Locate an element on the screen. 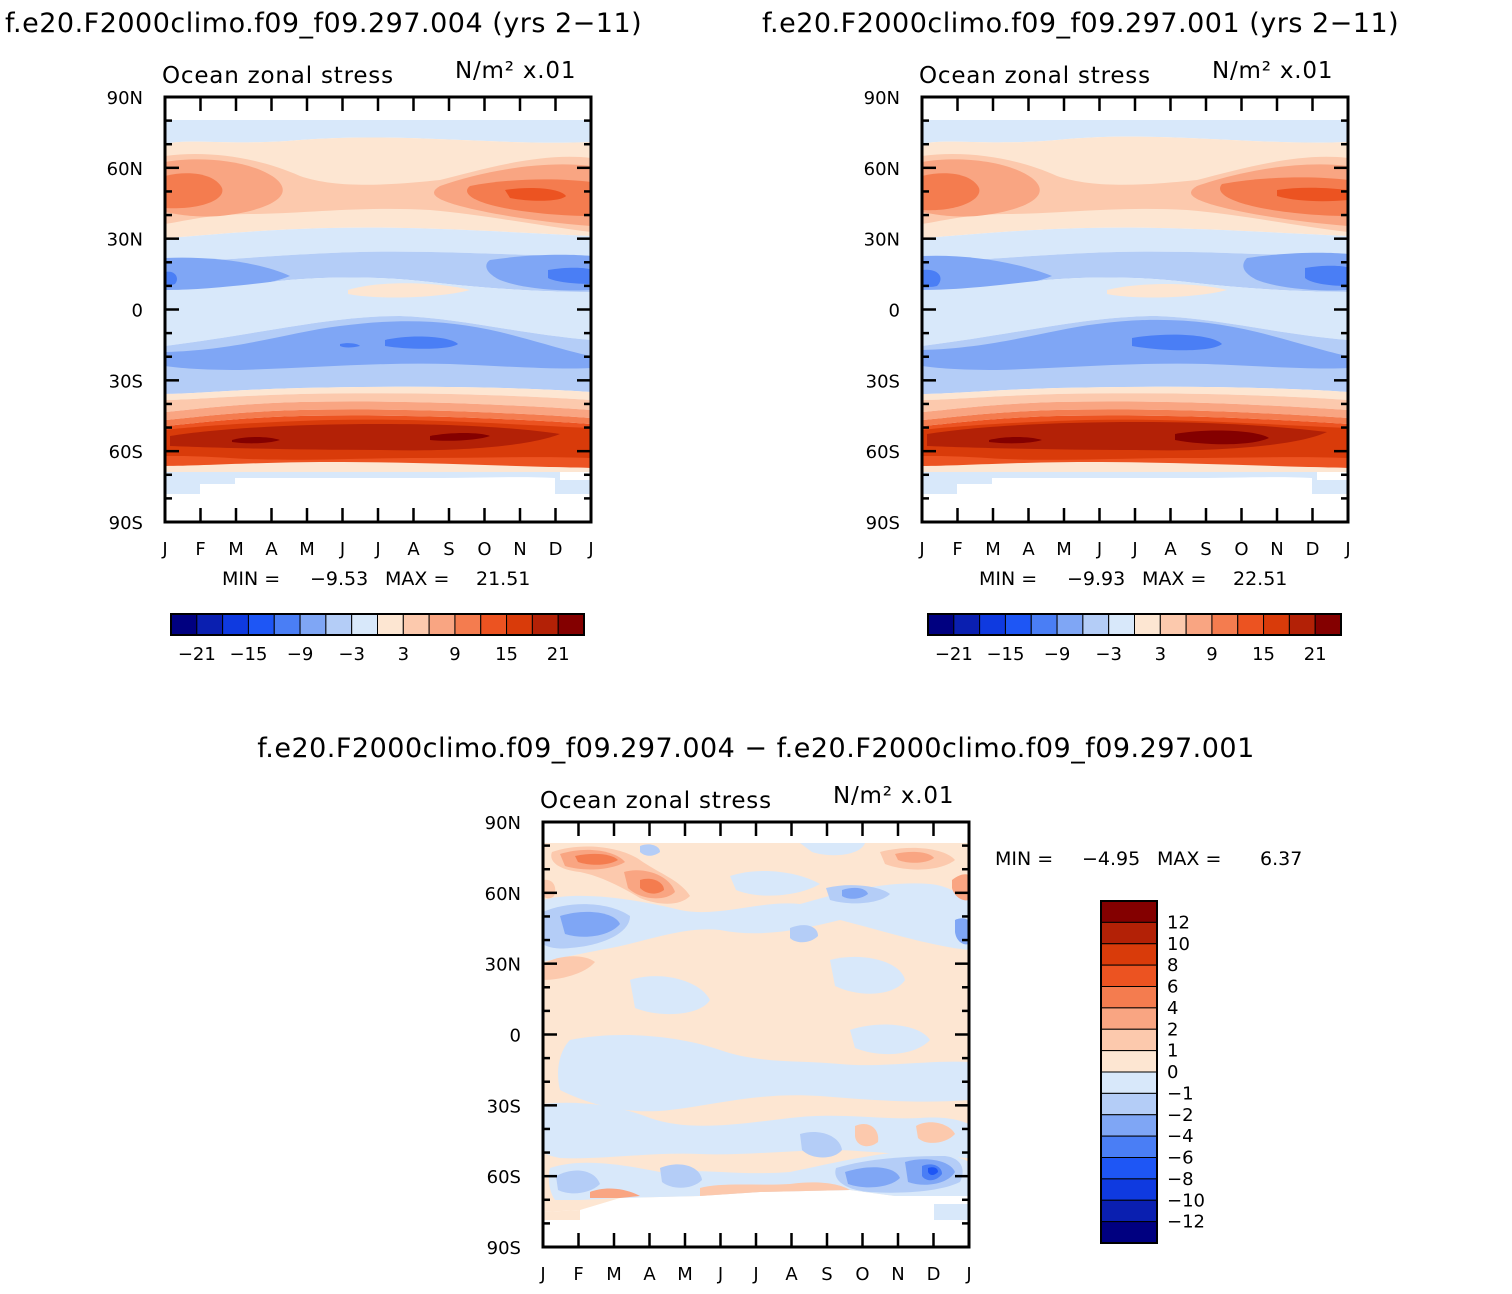 This screenshot has height=1294, width=1512. colorbar-frame is located at coordinates (1129, 1072).